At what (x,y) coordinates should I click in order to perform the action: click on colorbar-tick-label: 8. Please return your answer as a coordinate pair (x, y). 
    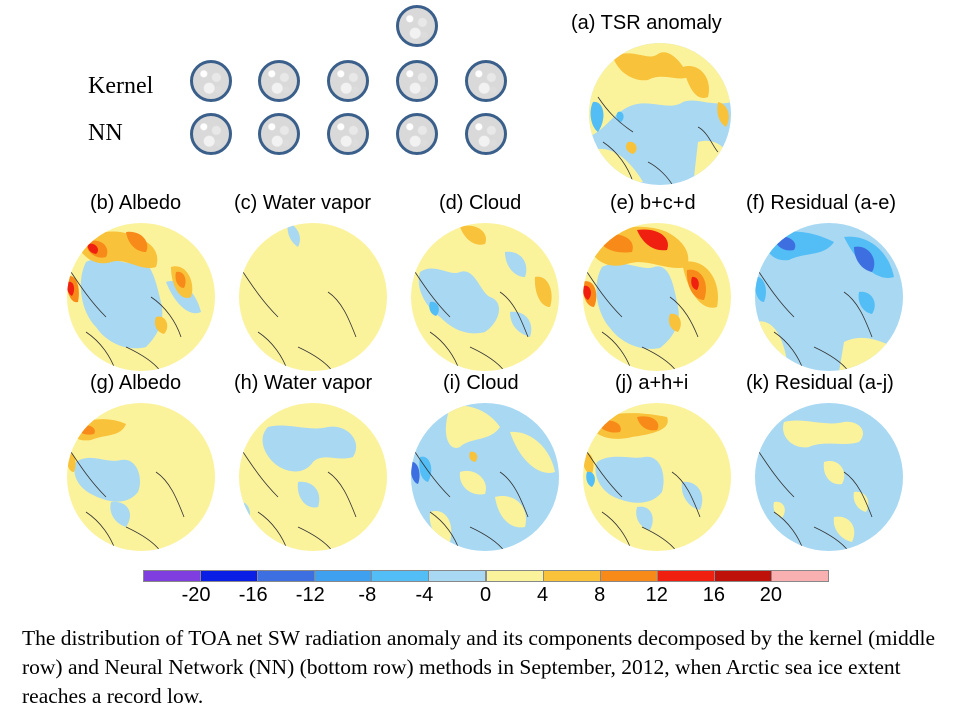
    Looking at the image, I should click on (600, 595).